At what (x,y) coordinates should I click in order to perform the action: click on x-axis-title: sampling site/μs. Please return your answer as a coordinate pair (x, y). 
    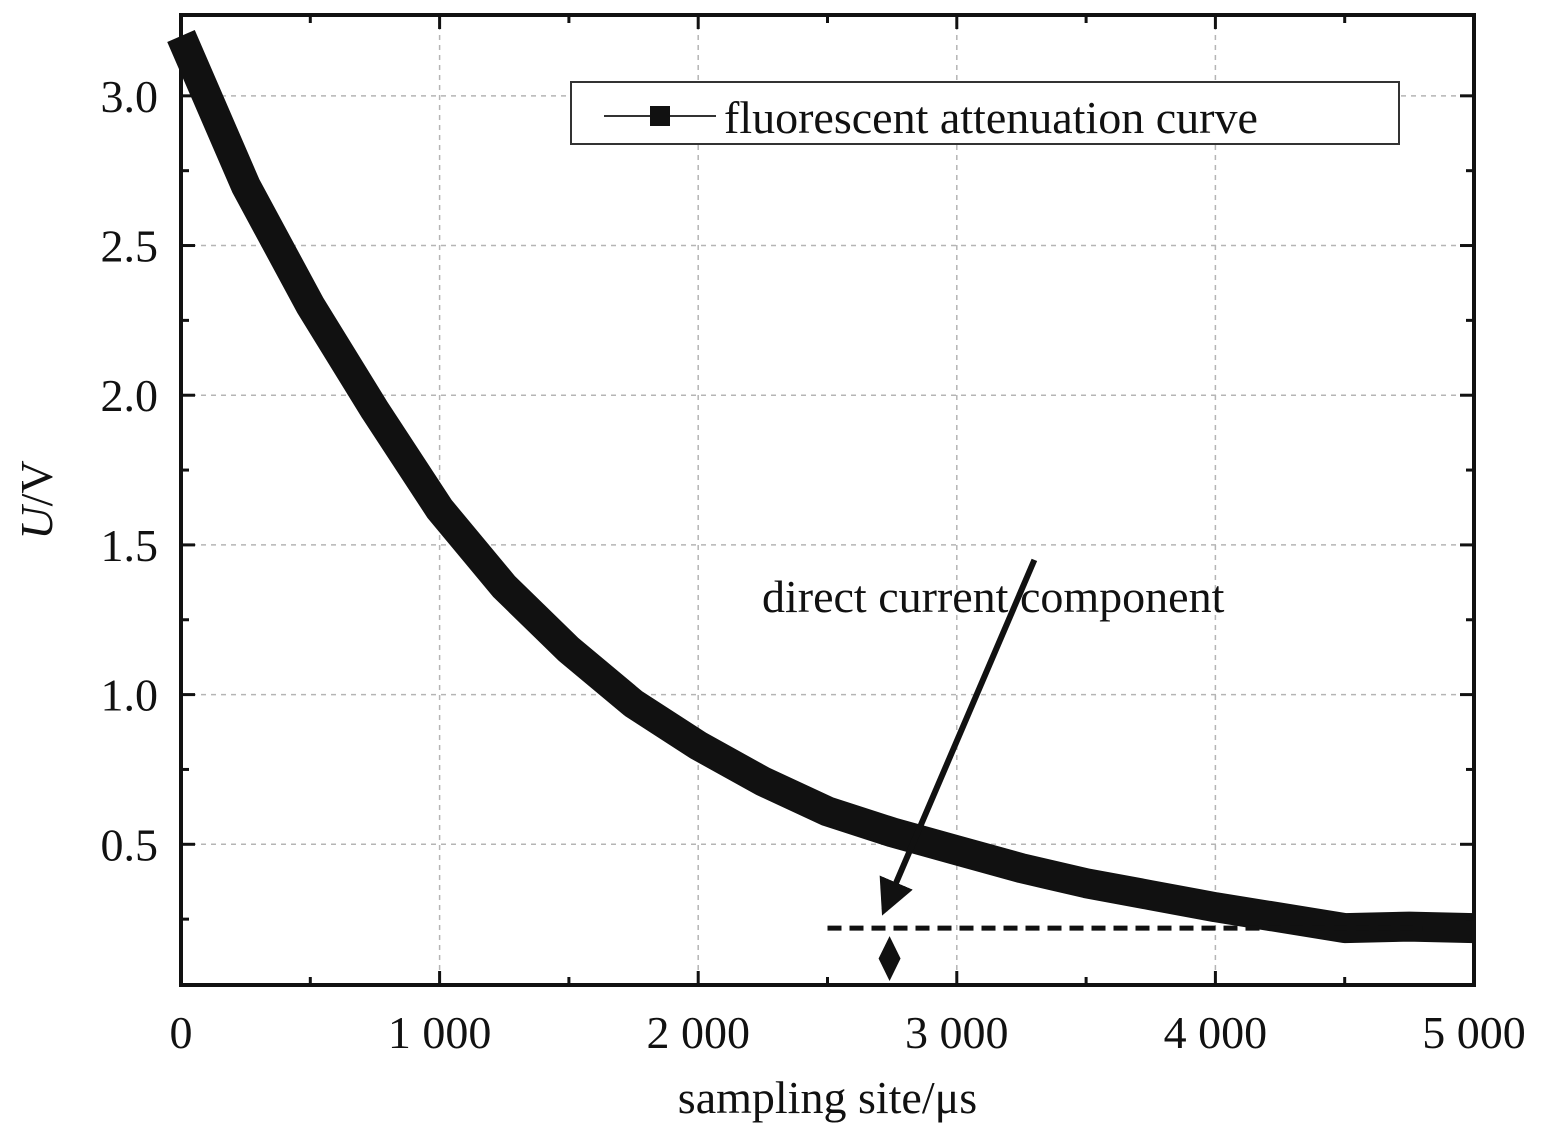
    Looking at the image, I should click on (827, 1097).